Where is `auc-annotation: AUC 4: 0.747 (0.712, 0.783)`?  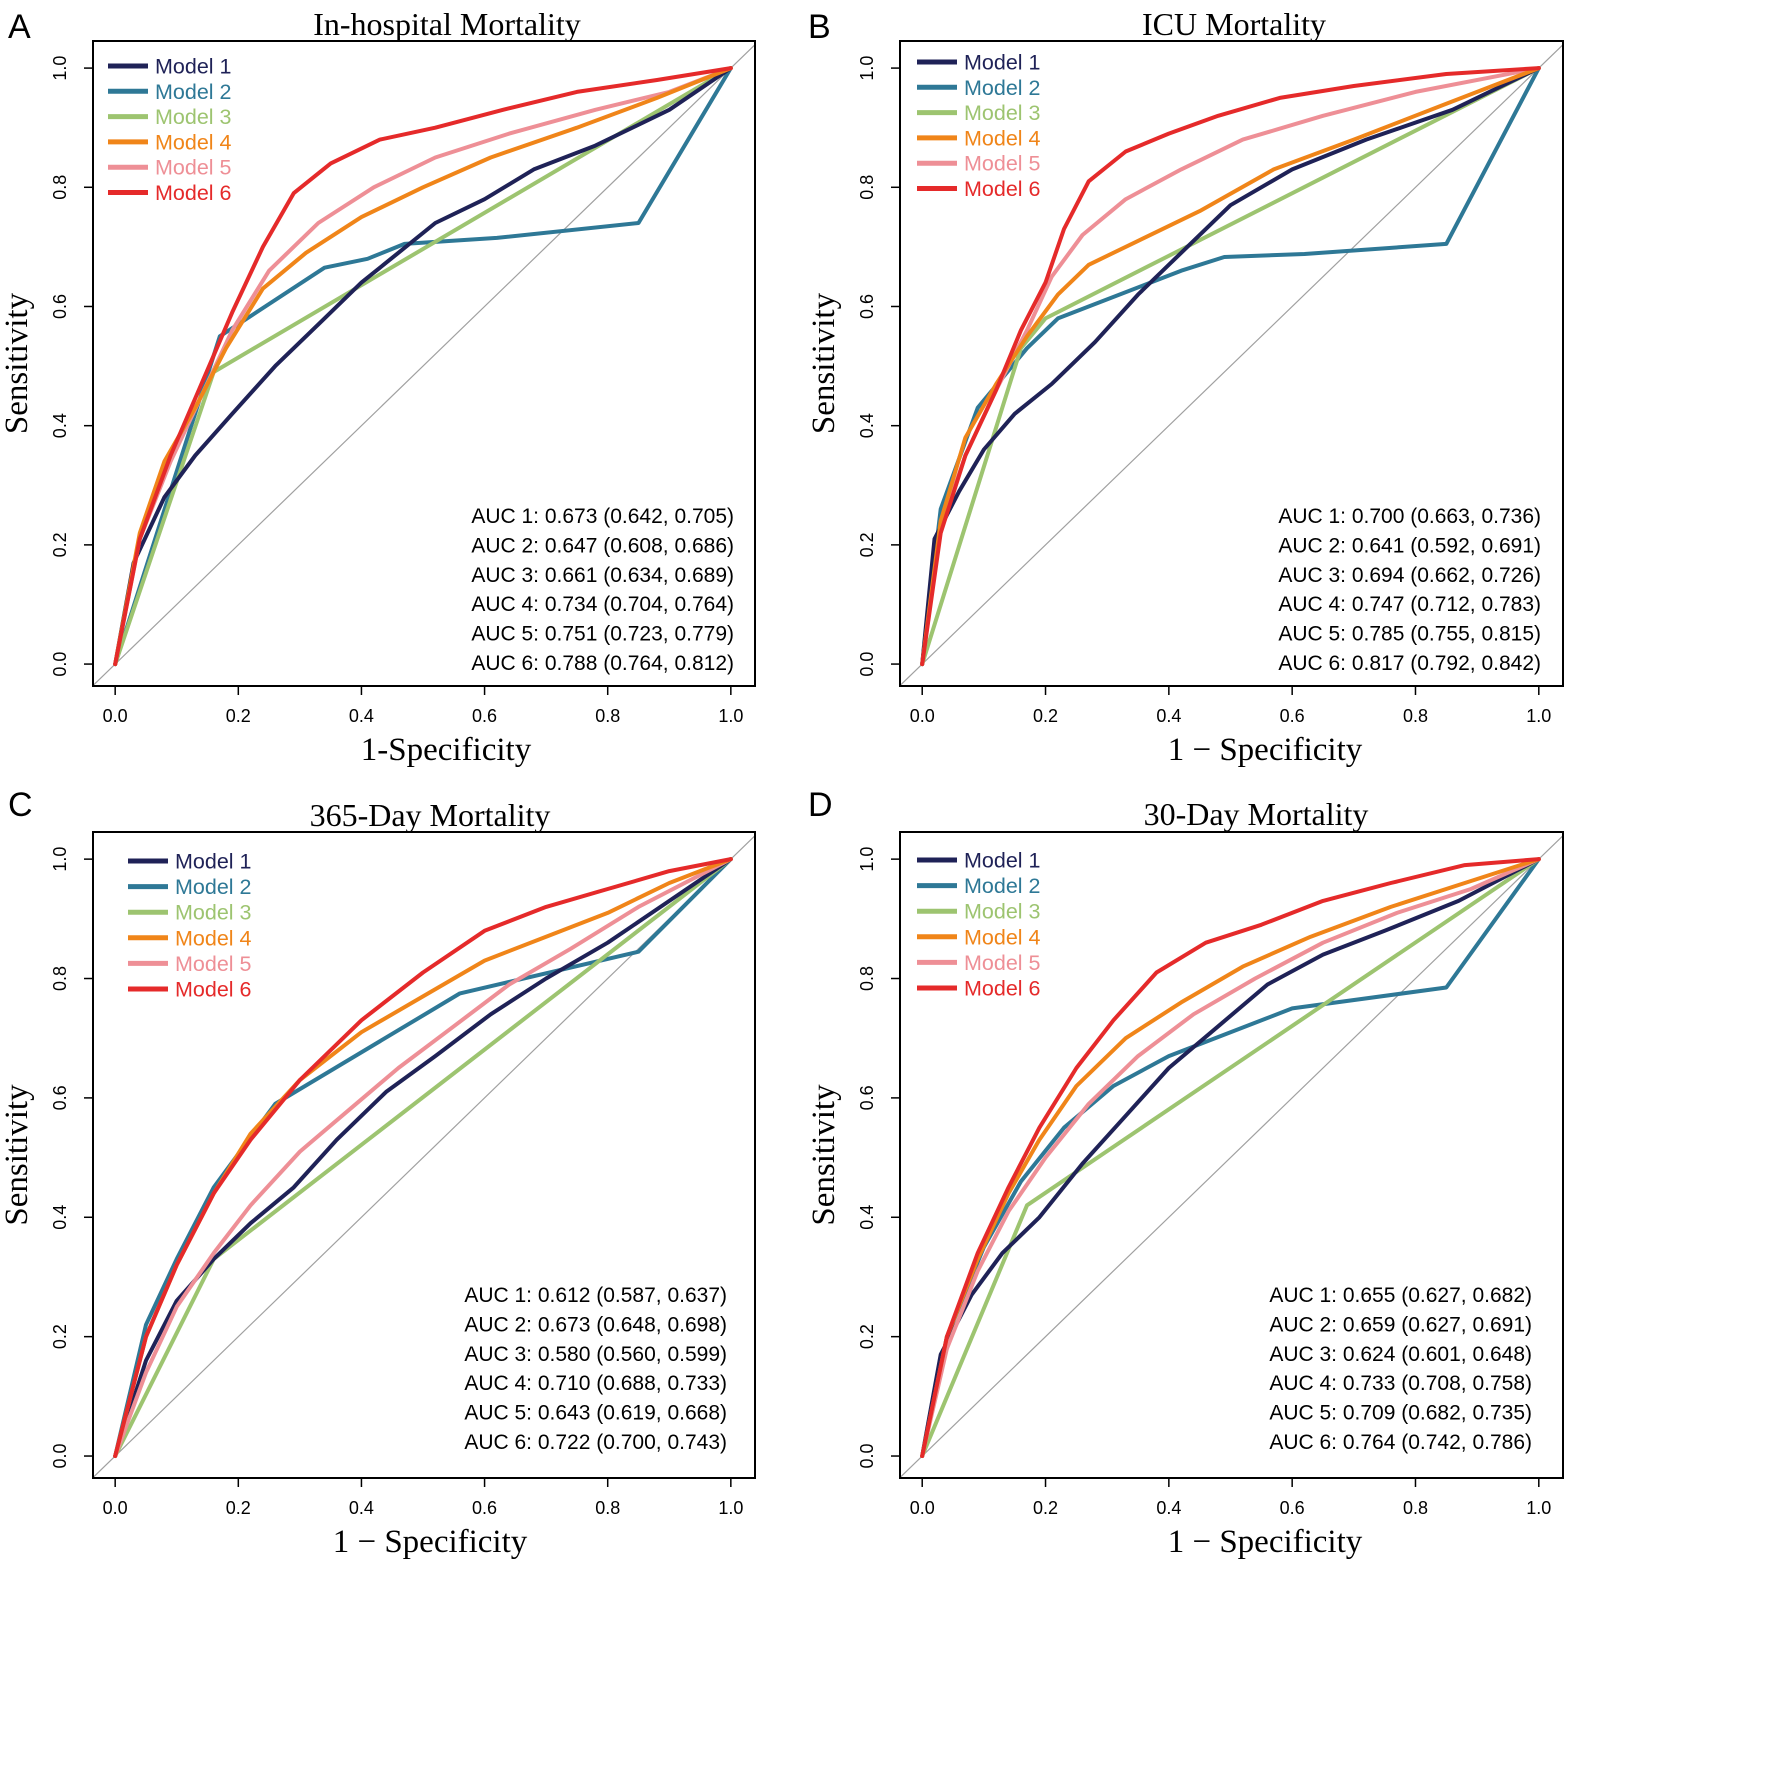
auc-annotation: AUC 4: 0.747 (0.712, 0.783) is located at coordinates (1409, 604).